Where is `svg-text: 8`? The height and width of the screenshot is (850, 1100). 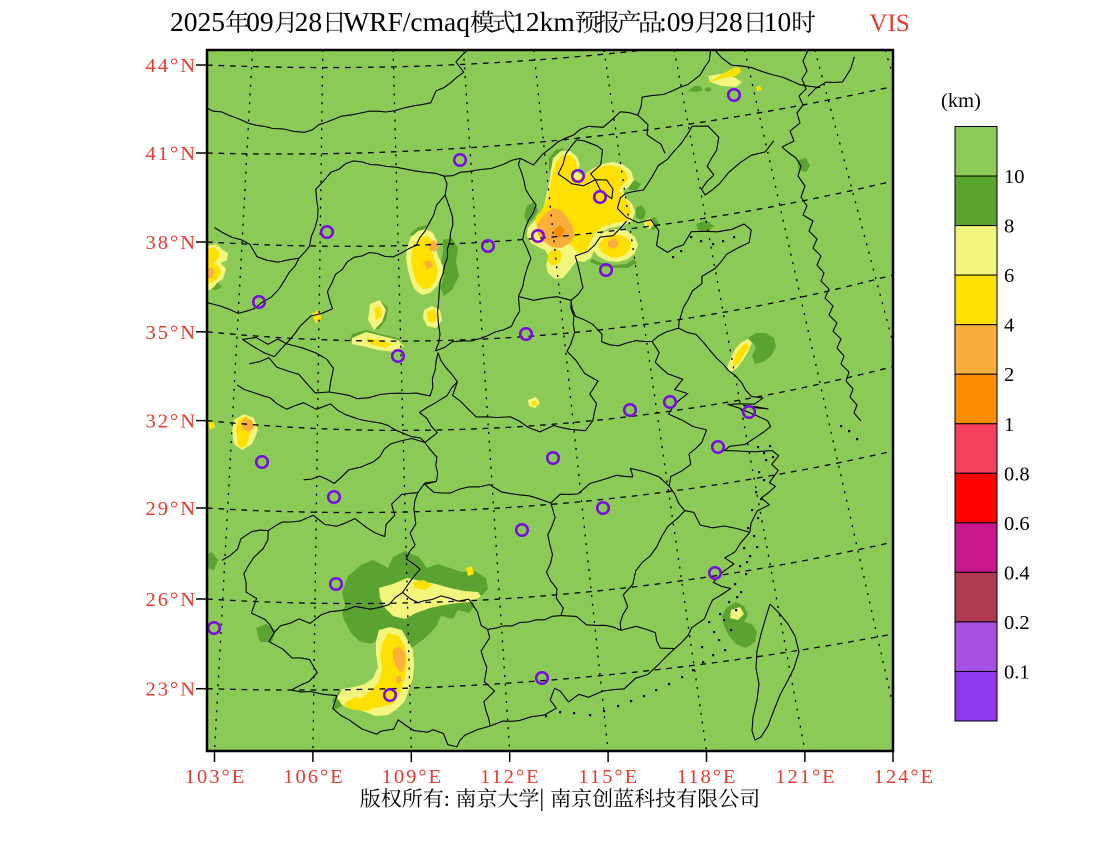
svg-text: 8 is located at coordinates (1009, 227).